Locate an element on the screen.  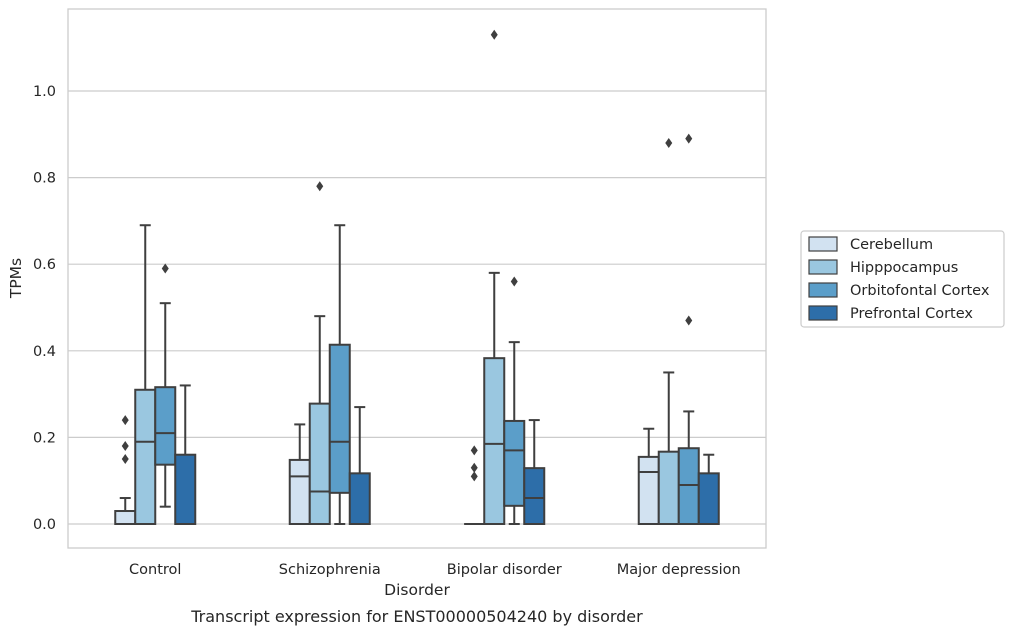
y-tick-label: 1.0 is located at coordinates (44, 92).